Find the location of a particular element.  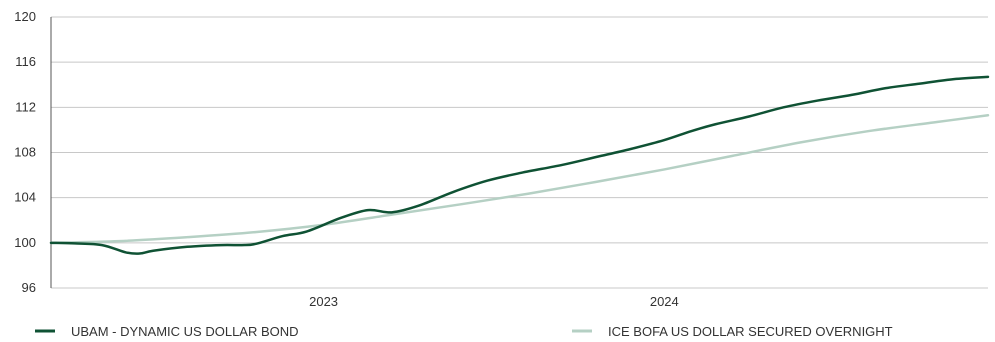

y-tick-label: 120 is located at coordinates (25, 16).